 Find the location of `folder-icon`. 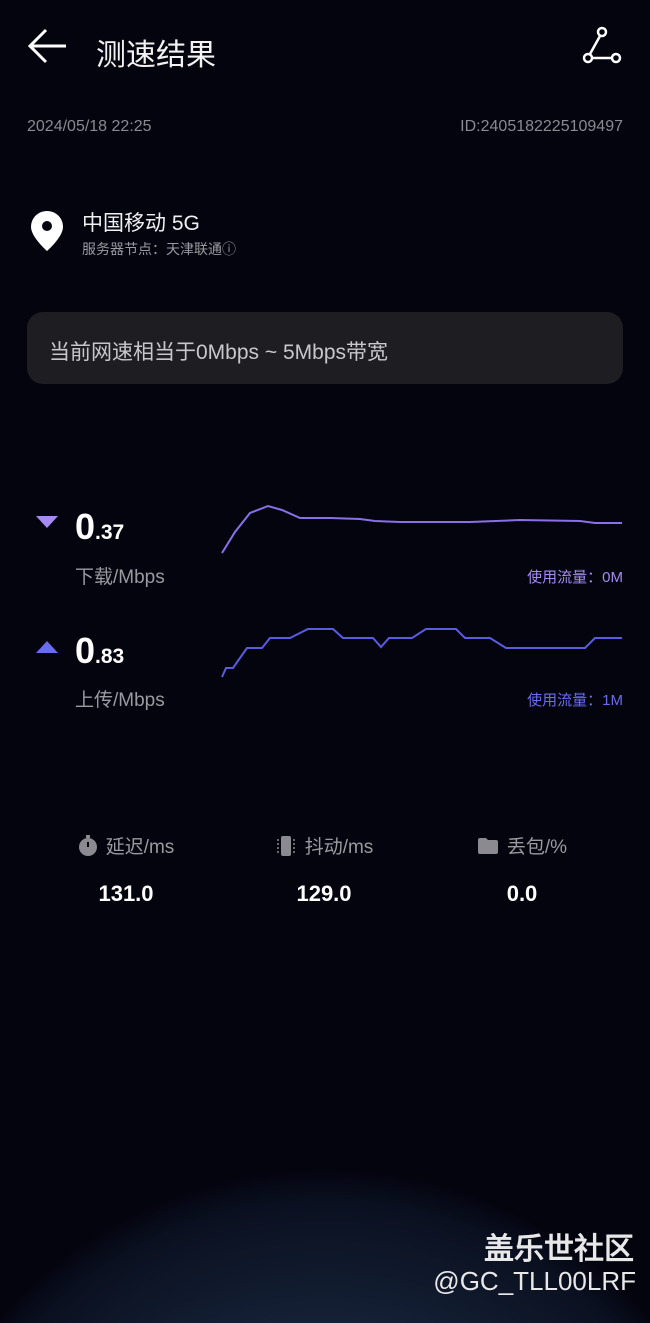

folder-icon is located at coordinates (487, 845).